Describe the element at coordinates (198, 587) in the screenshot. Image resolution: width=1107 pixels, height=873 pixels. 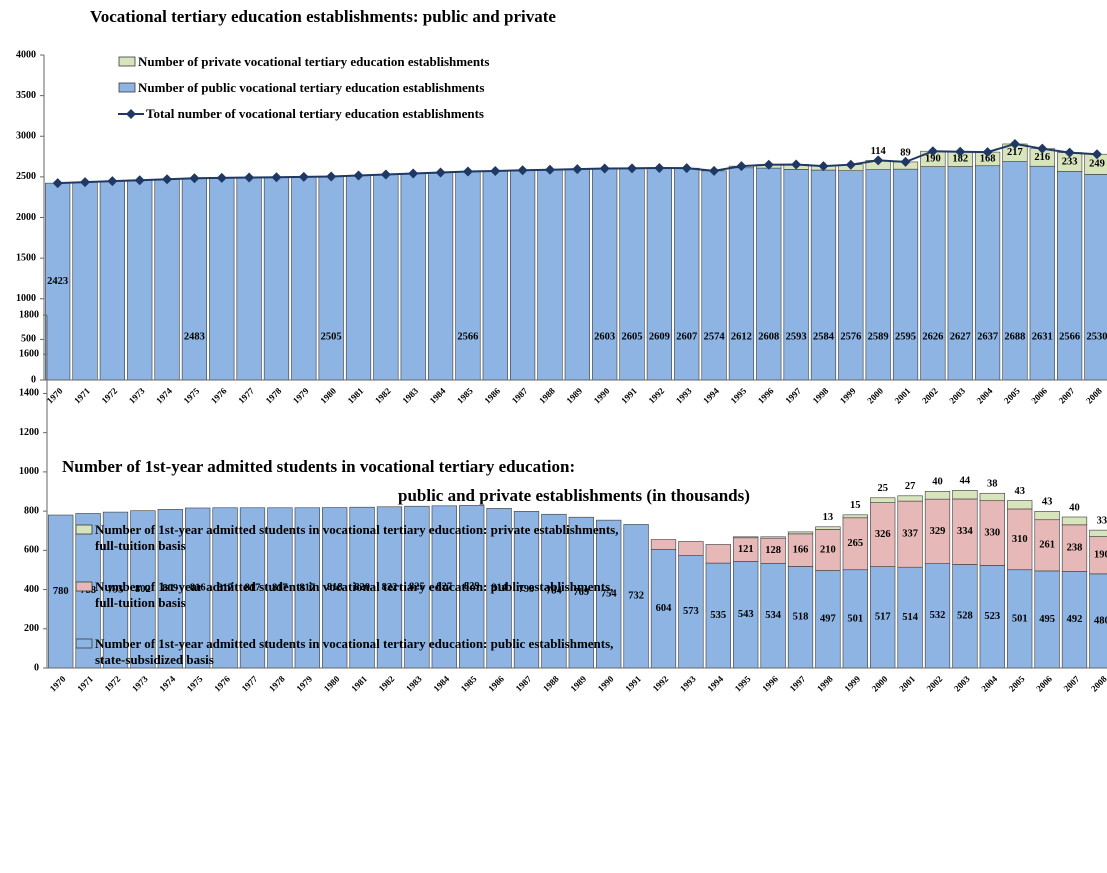
I see `value-label: 816` at that location.